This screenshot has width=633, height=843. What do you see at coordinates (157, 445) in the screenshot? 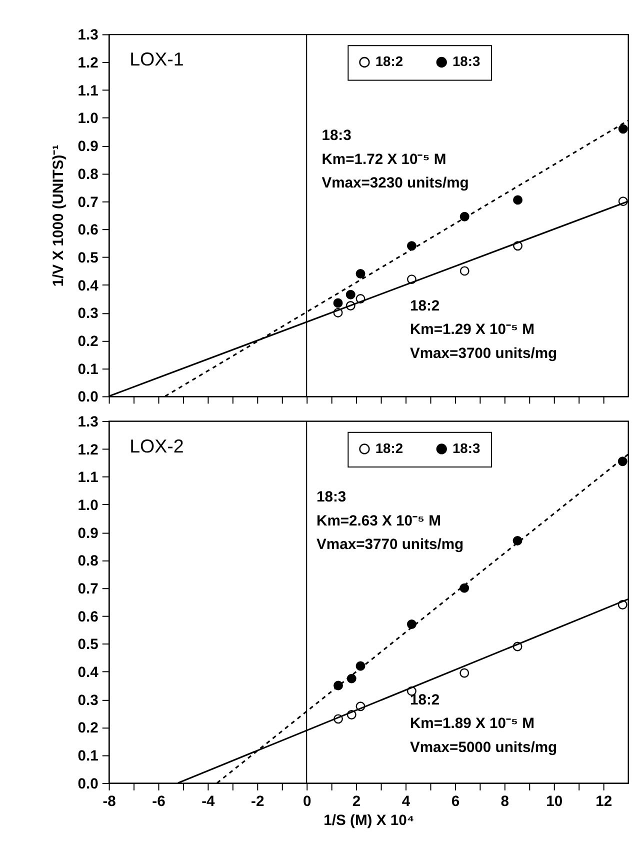
I see `text: LOX-2` at bounding box center [157, 445].